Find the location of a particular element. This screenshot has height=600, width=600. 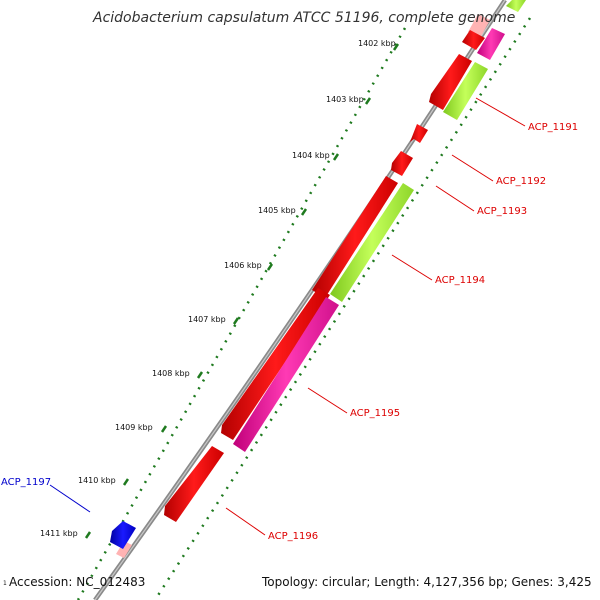

gene-arrow-acp1194-red is located at coordinates (355, 237).